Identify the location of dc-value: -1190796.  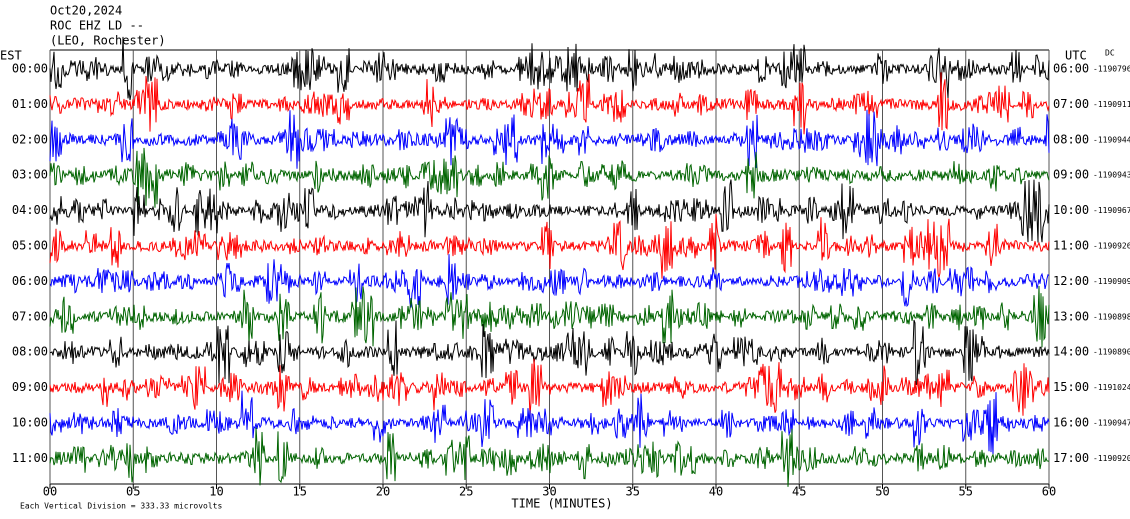
(1111, 69).